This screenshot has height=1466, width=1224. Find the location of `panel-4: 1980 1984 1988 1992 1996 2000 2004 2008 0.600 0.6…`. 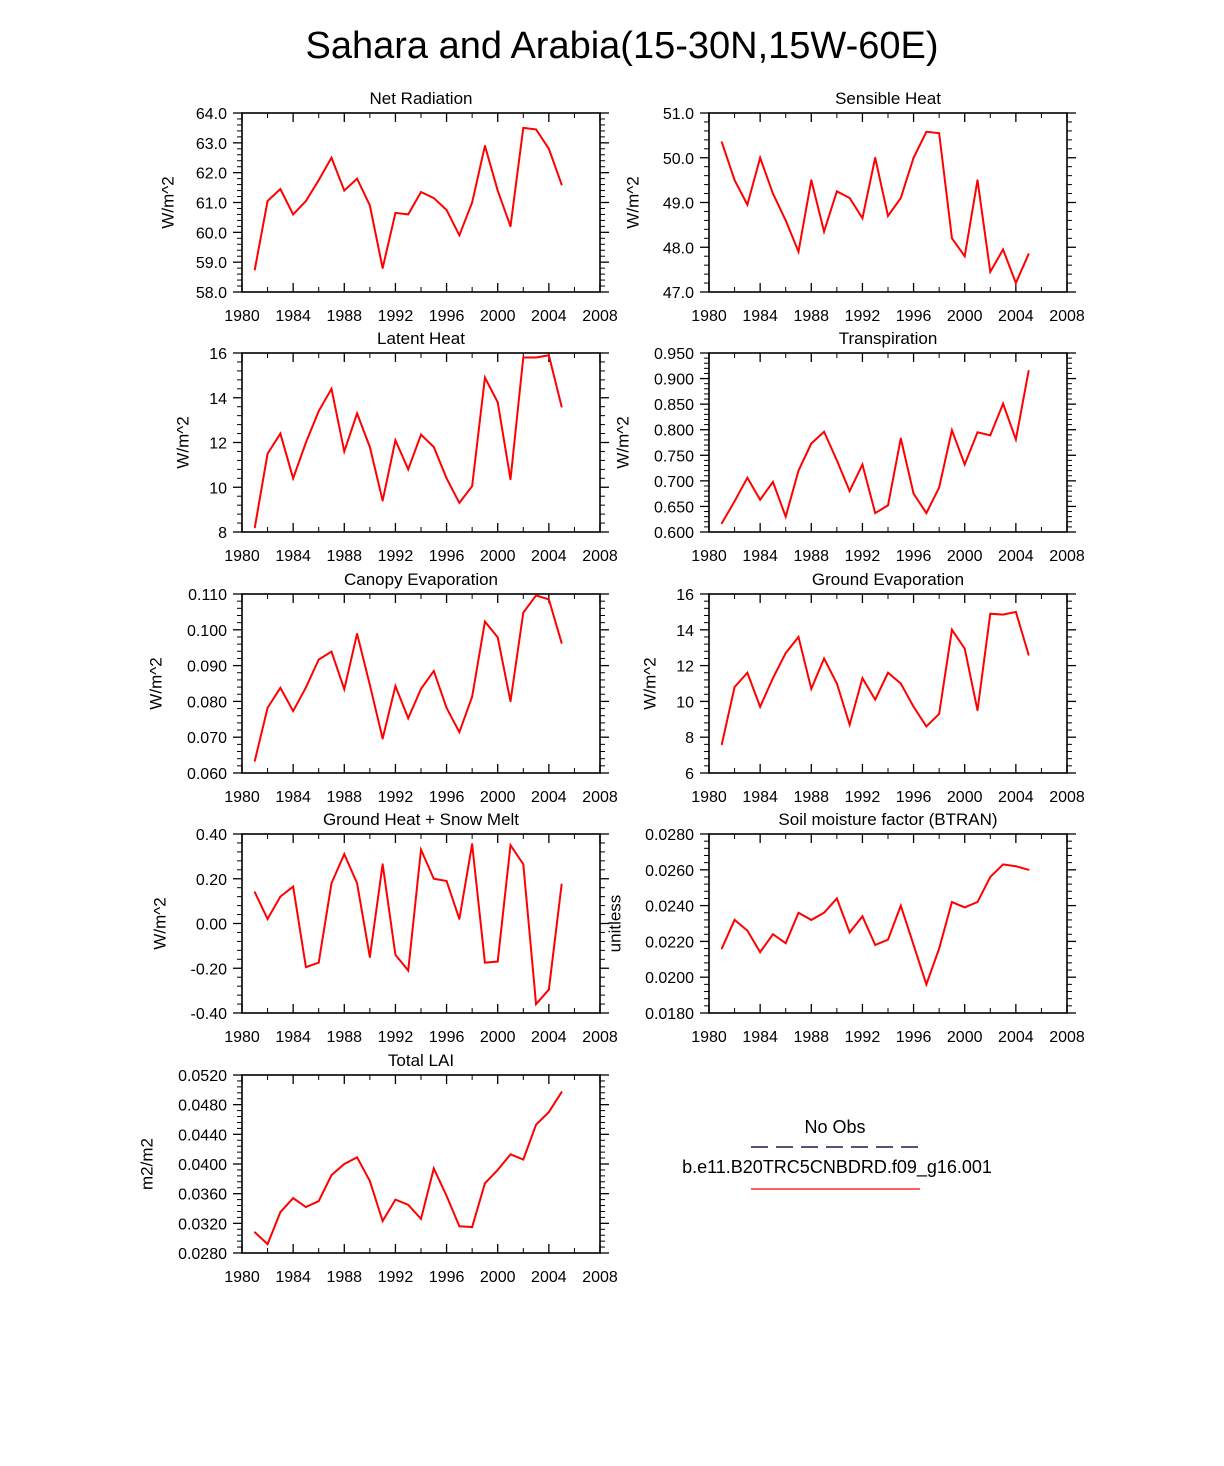

panel-4: 1980 1984 1988 1992 1996 2000 2004 2008 0.600 0.6… is located at coordinates (848, 447).